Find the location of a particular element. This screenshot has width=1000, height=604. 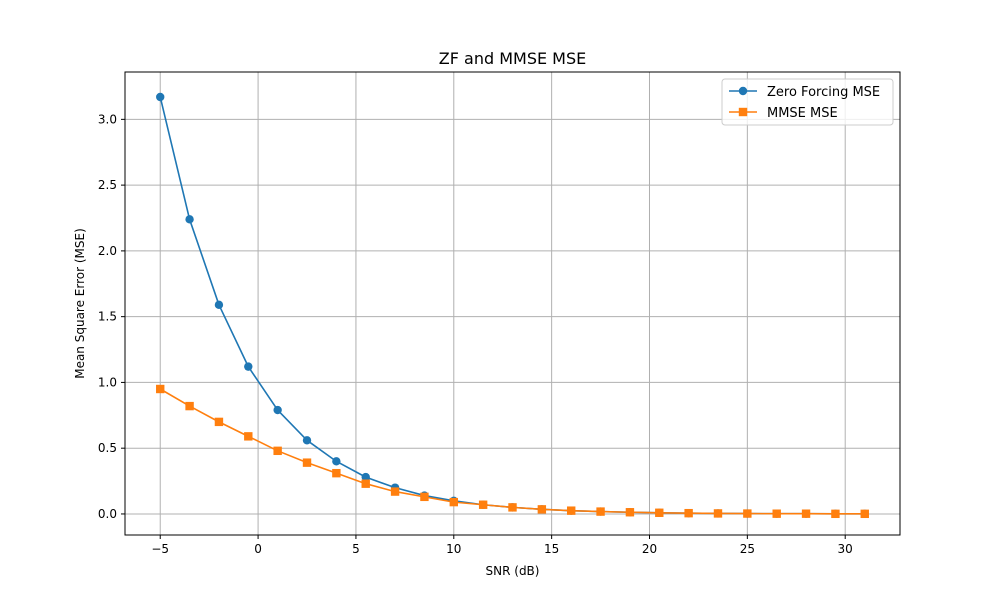

legend-label: Zero Forcing MSE is located at coordinates (823, 92).